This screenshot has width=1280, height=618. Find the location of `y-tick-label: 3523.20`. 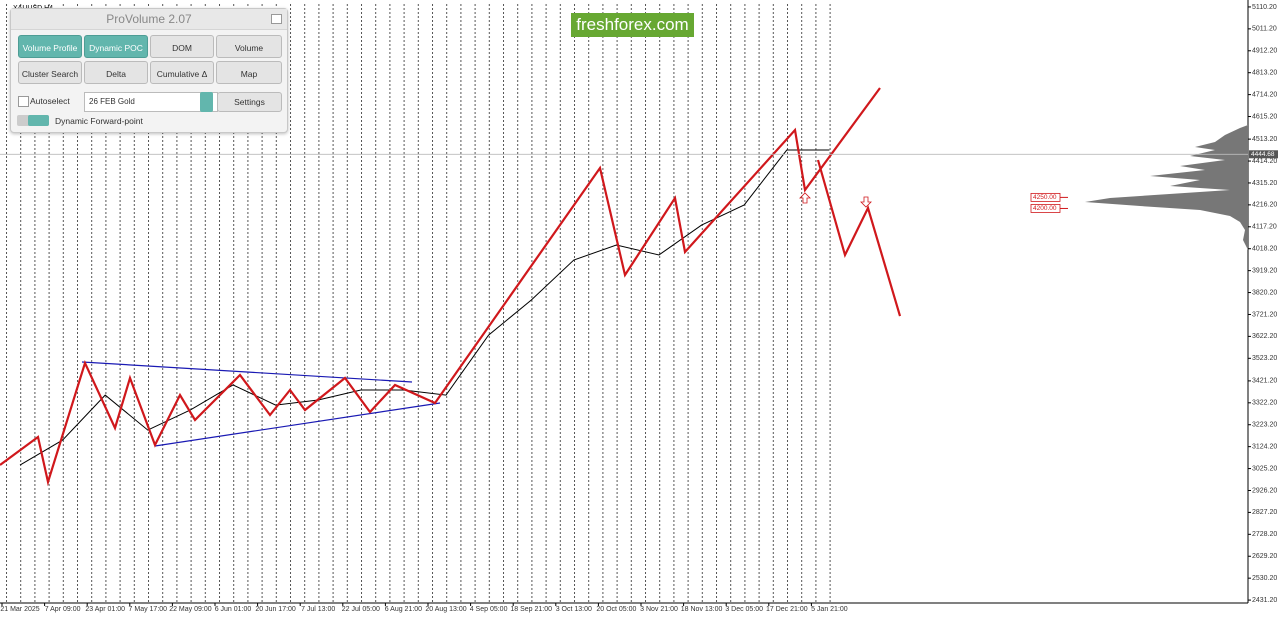

y-tick-label: 3523.20 is located at coordinates (1264, 358).